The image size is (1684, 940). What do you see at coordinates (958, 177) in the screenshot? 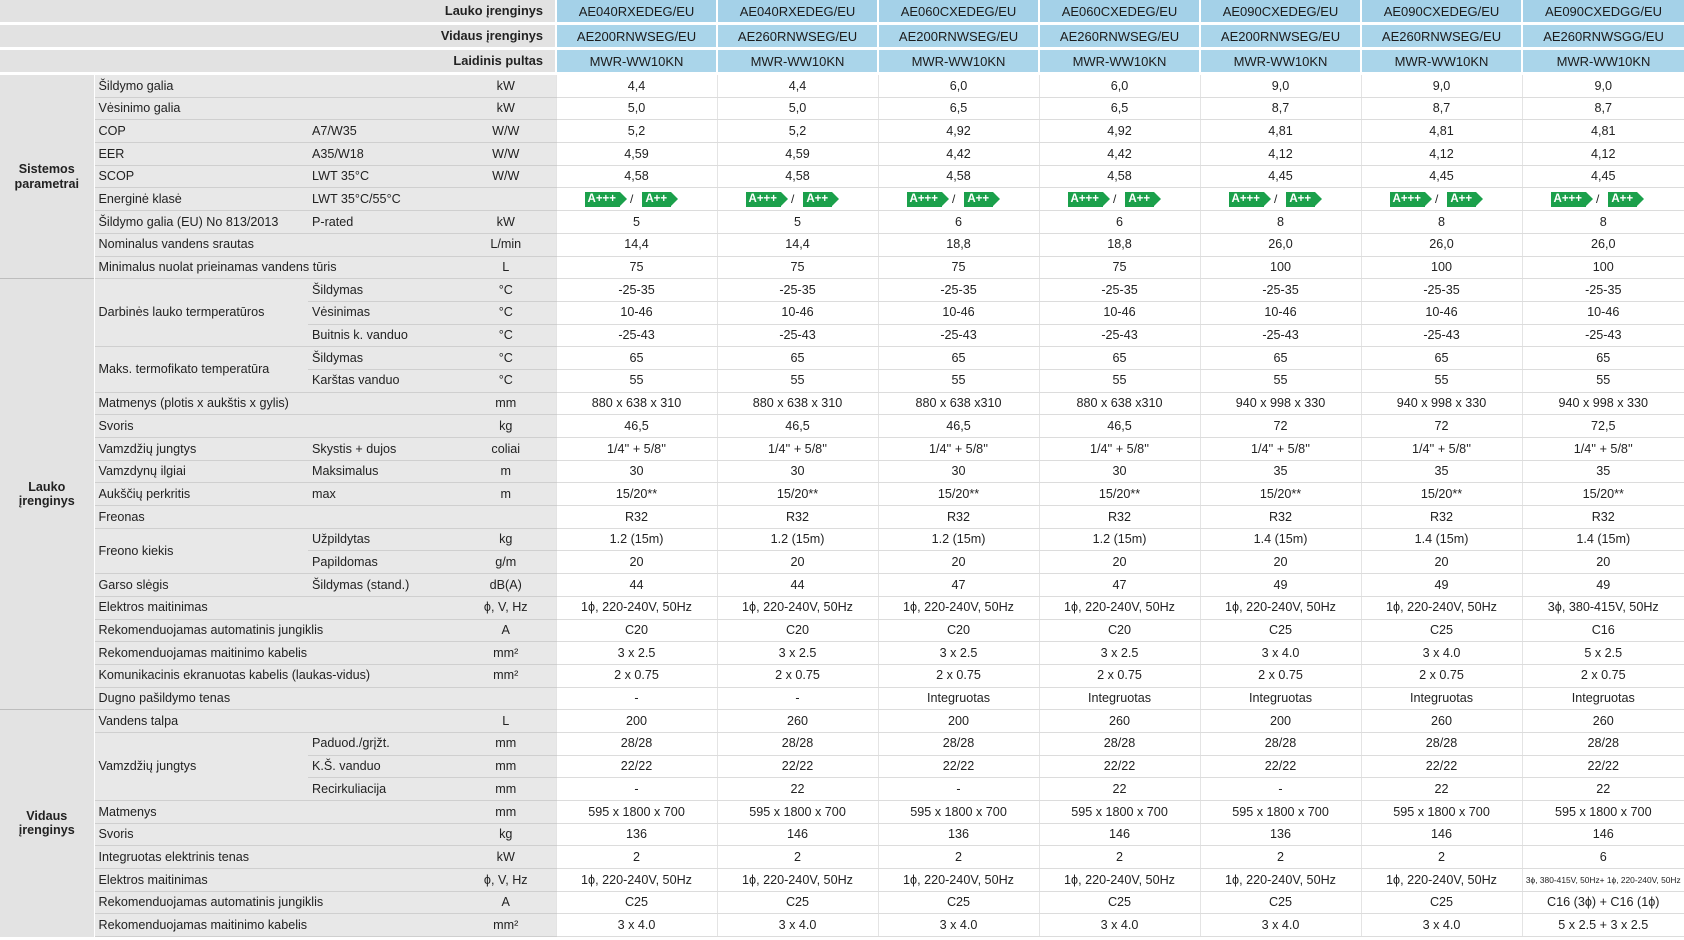
I see `spec-value: 4,58` at bounding box center [958, 177].